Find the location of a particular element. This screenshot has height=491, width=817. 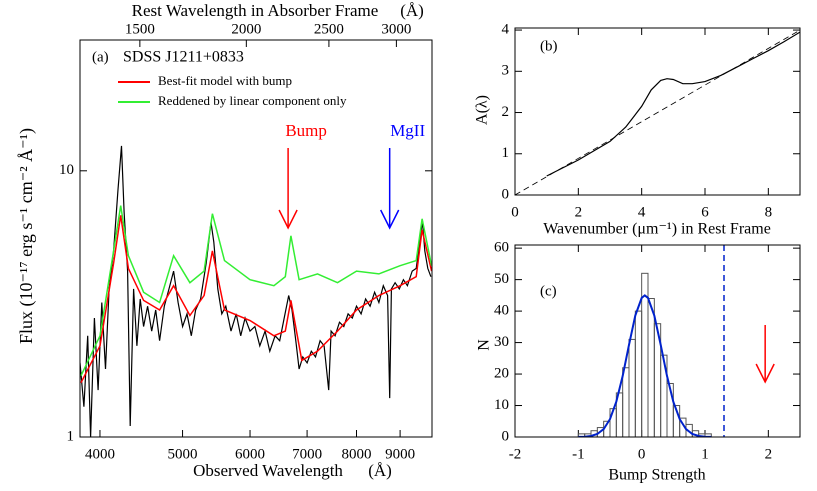

y-tick-label: 4 is located at coordinates (506, 29).